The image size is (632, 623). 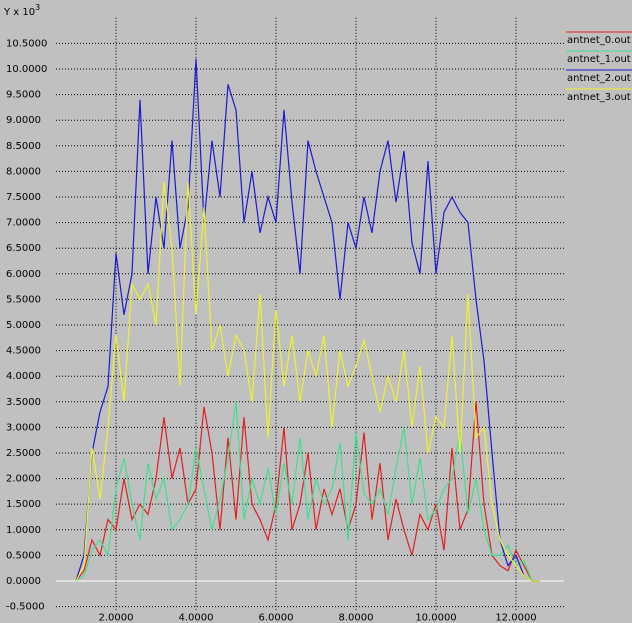 I want to click on y-tick-label: 3.5000, so click(x=23, y=402).